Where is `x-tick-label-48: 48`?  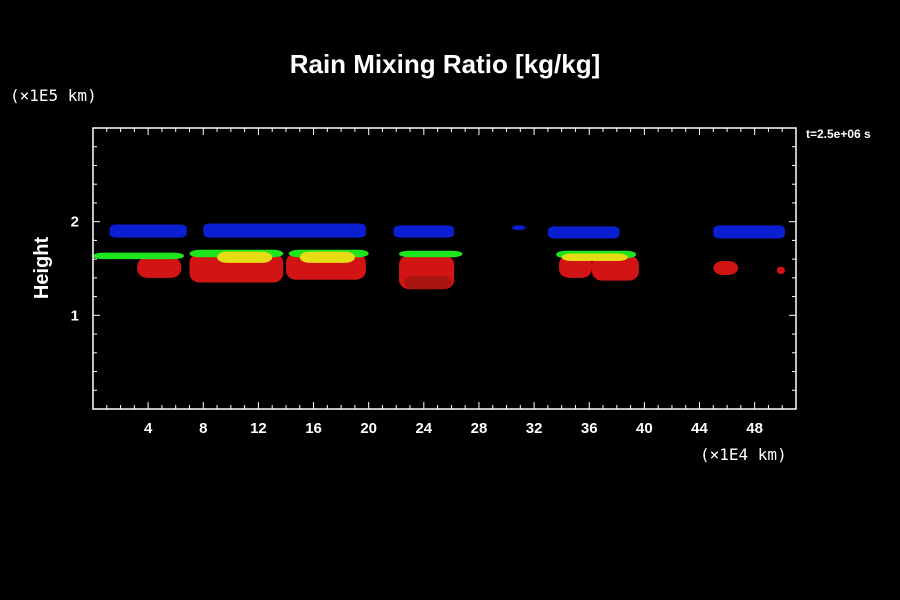 x-tick-label-48: 48 is located at coordinates (754, 428).